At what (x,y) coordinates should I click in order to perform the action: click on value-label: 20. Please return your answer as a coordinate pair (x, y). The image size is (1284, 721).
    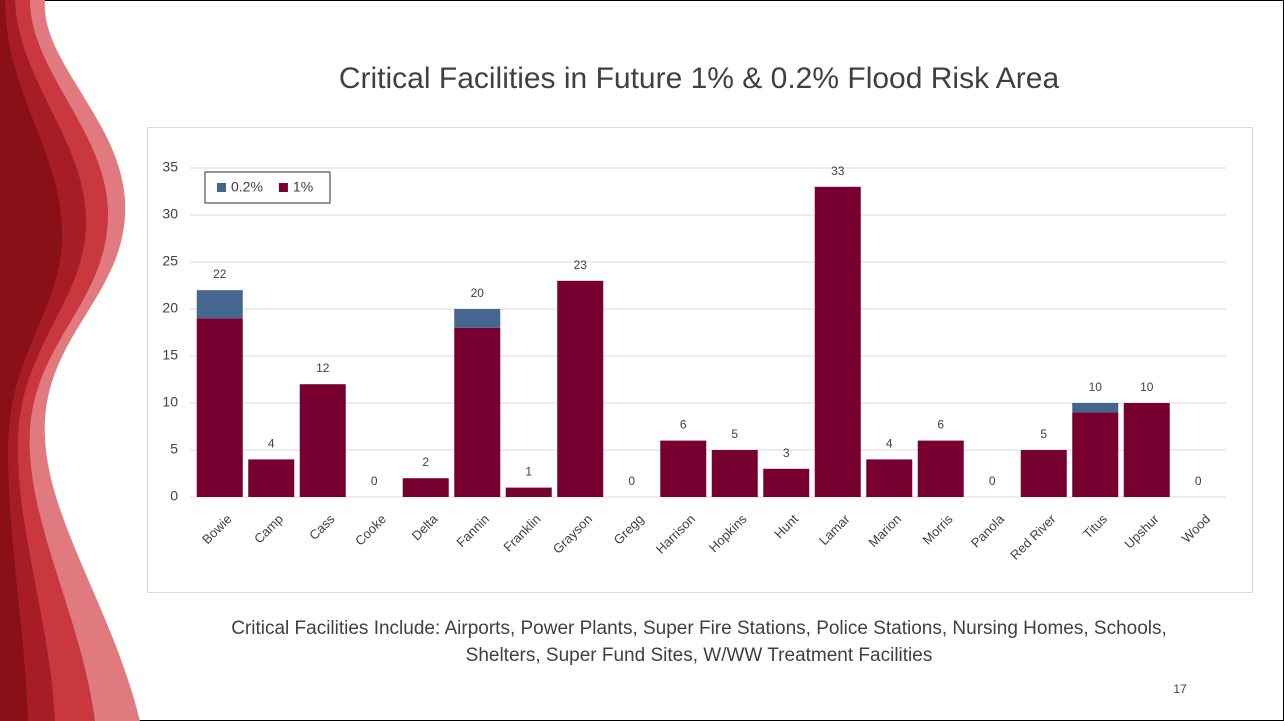
    Looking at the image, I should click on (478, 293).